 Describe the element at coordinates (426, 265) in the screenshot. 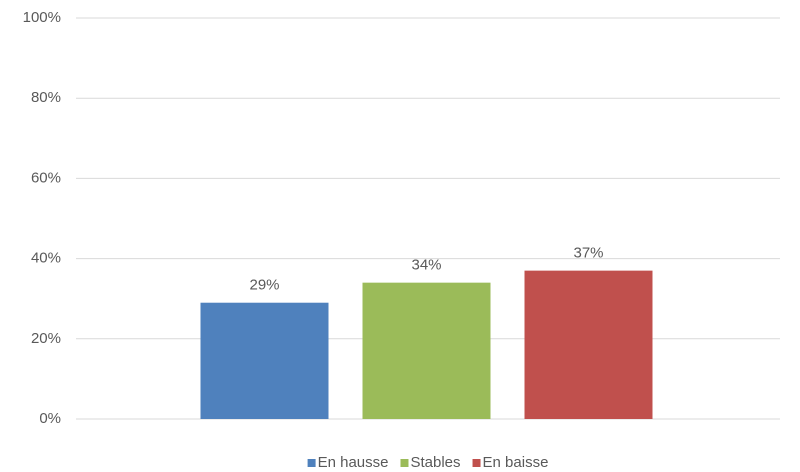

I see `data-label: 34%` at that location.